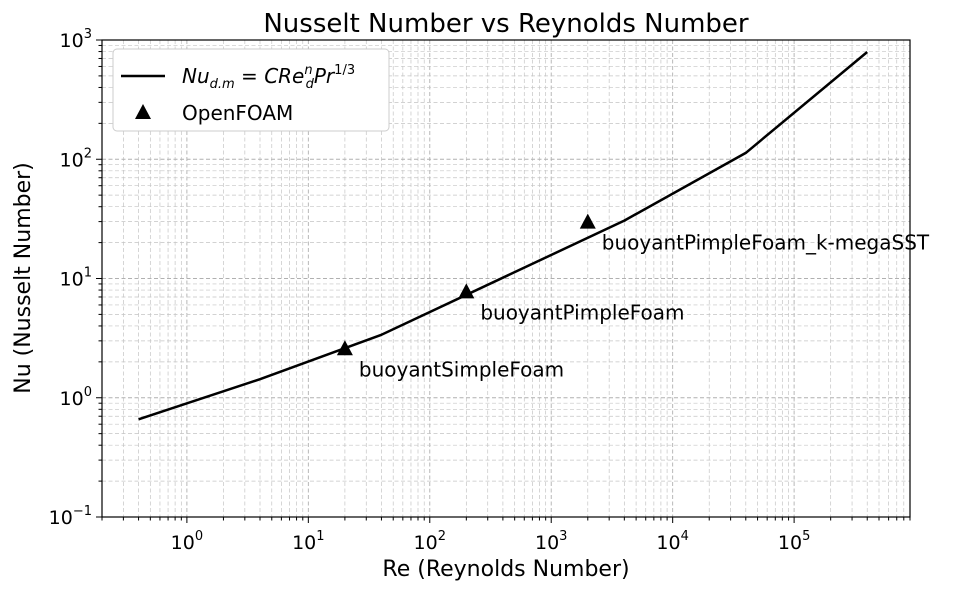 Image resolution: width=976 pixels, height=590 pixels. I want to click on y-tick-label: 10⁻¹, so click(70, 516).